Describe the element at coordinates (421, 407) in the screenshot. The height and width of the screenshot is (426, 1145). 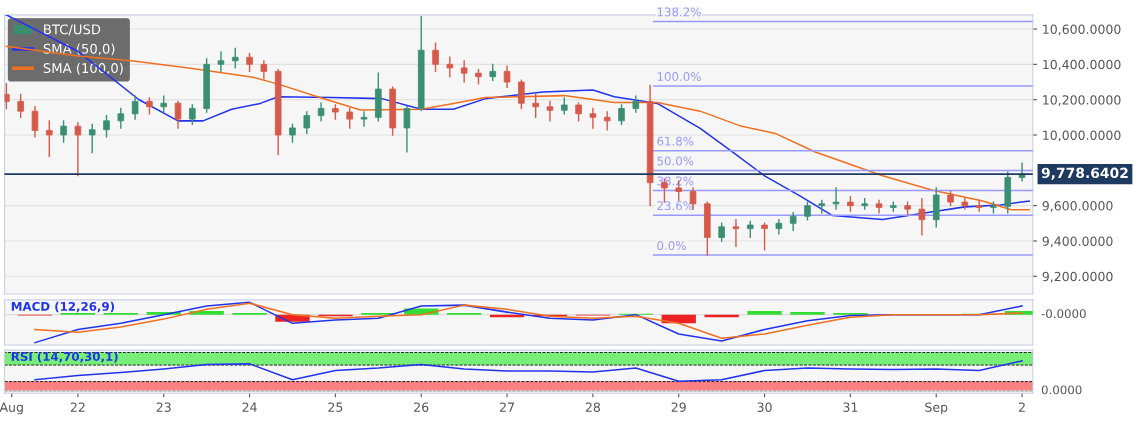
I see `x-tick-label: 26` at that location.